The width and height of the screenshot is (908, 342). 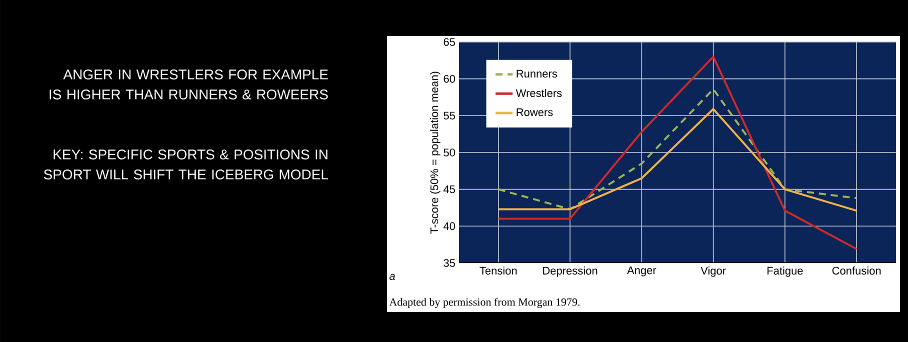 I want to click on x-tick-label: Depression, so click(x=570, y=271).